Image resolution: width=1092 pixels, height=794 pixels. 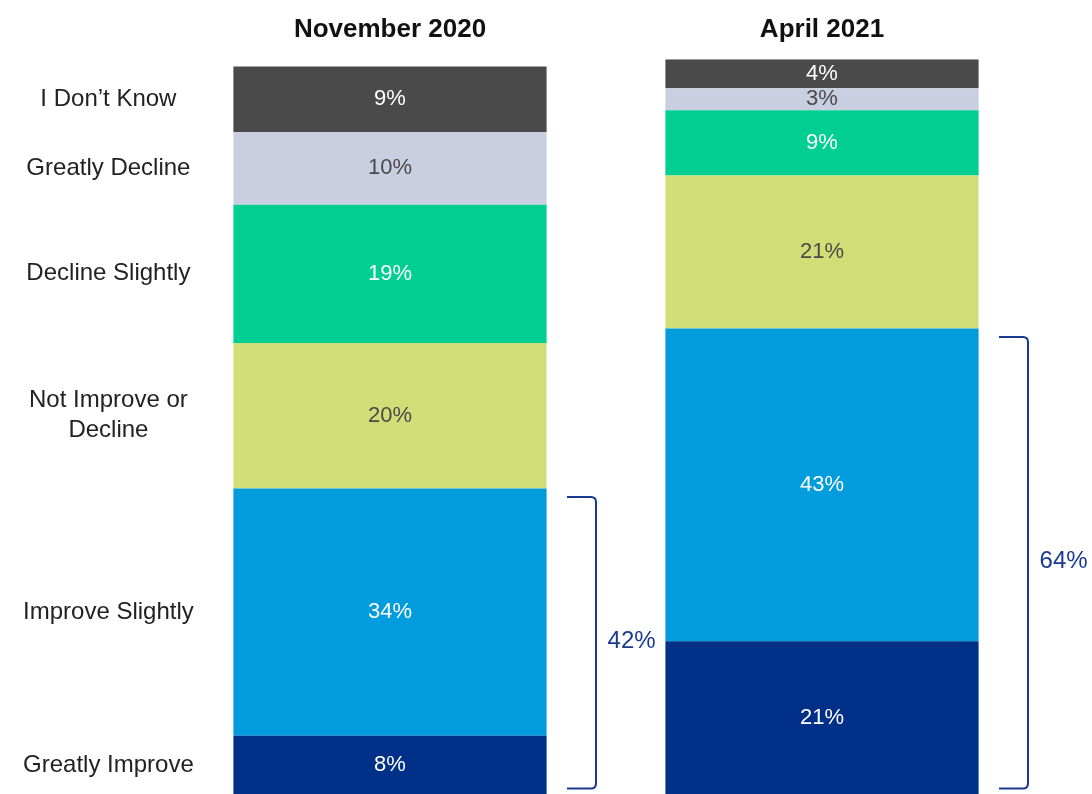 I want to click on x-tick-label: April 2021, so click(x=822, y=27).